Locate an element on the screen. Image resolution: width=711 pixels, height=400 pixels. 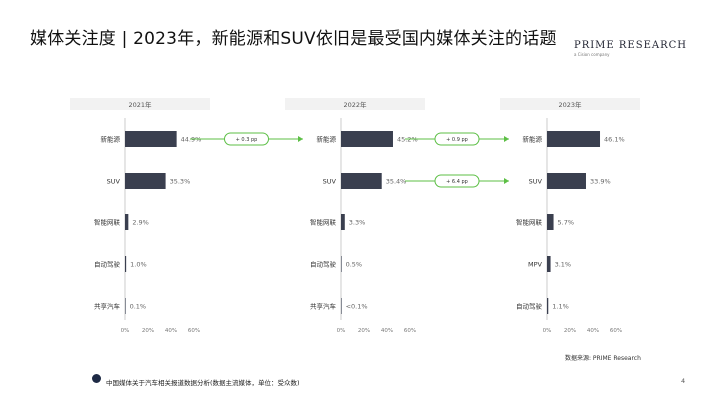
page-title: 媒体关注度 | 2023年，新能源和SUV依旧是最受国内媒体关注的话题 is located at coordinates (293, 39).